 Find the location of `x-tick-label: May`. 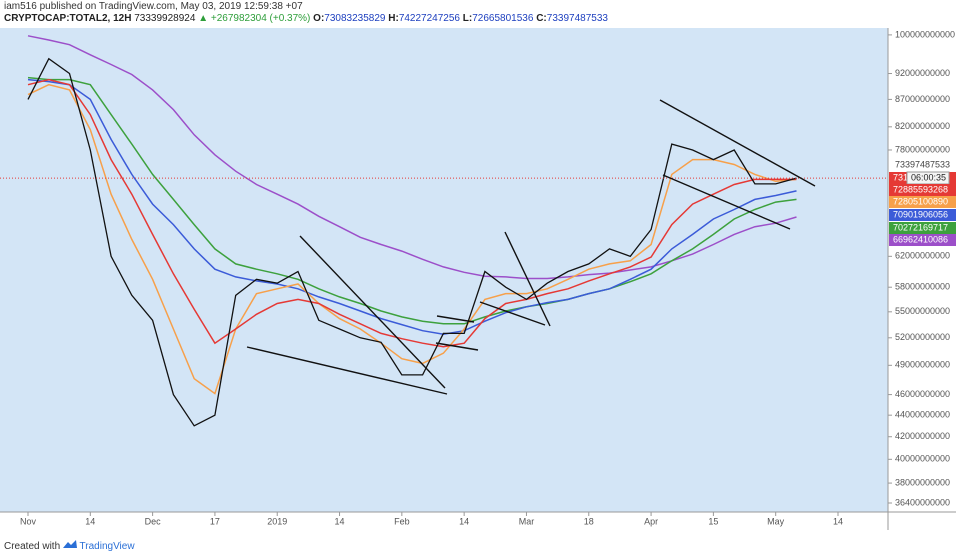

x-tick-label: May is located at coordinates (776, 521).